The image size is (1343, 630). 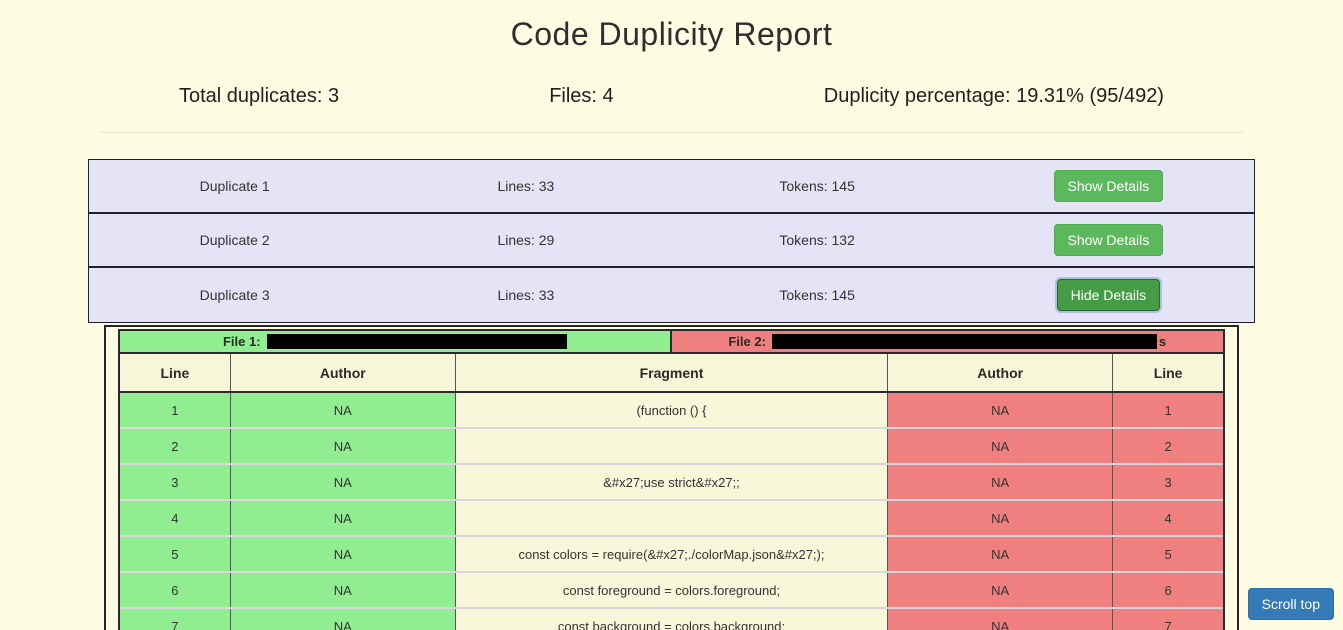 What do you see at coordinates (234, 186) in the screenshot?
I see `duplicate-label: Duplicate 1` at bounding box center [234, 186].